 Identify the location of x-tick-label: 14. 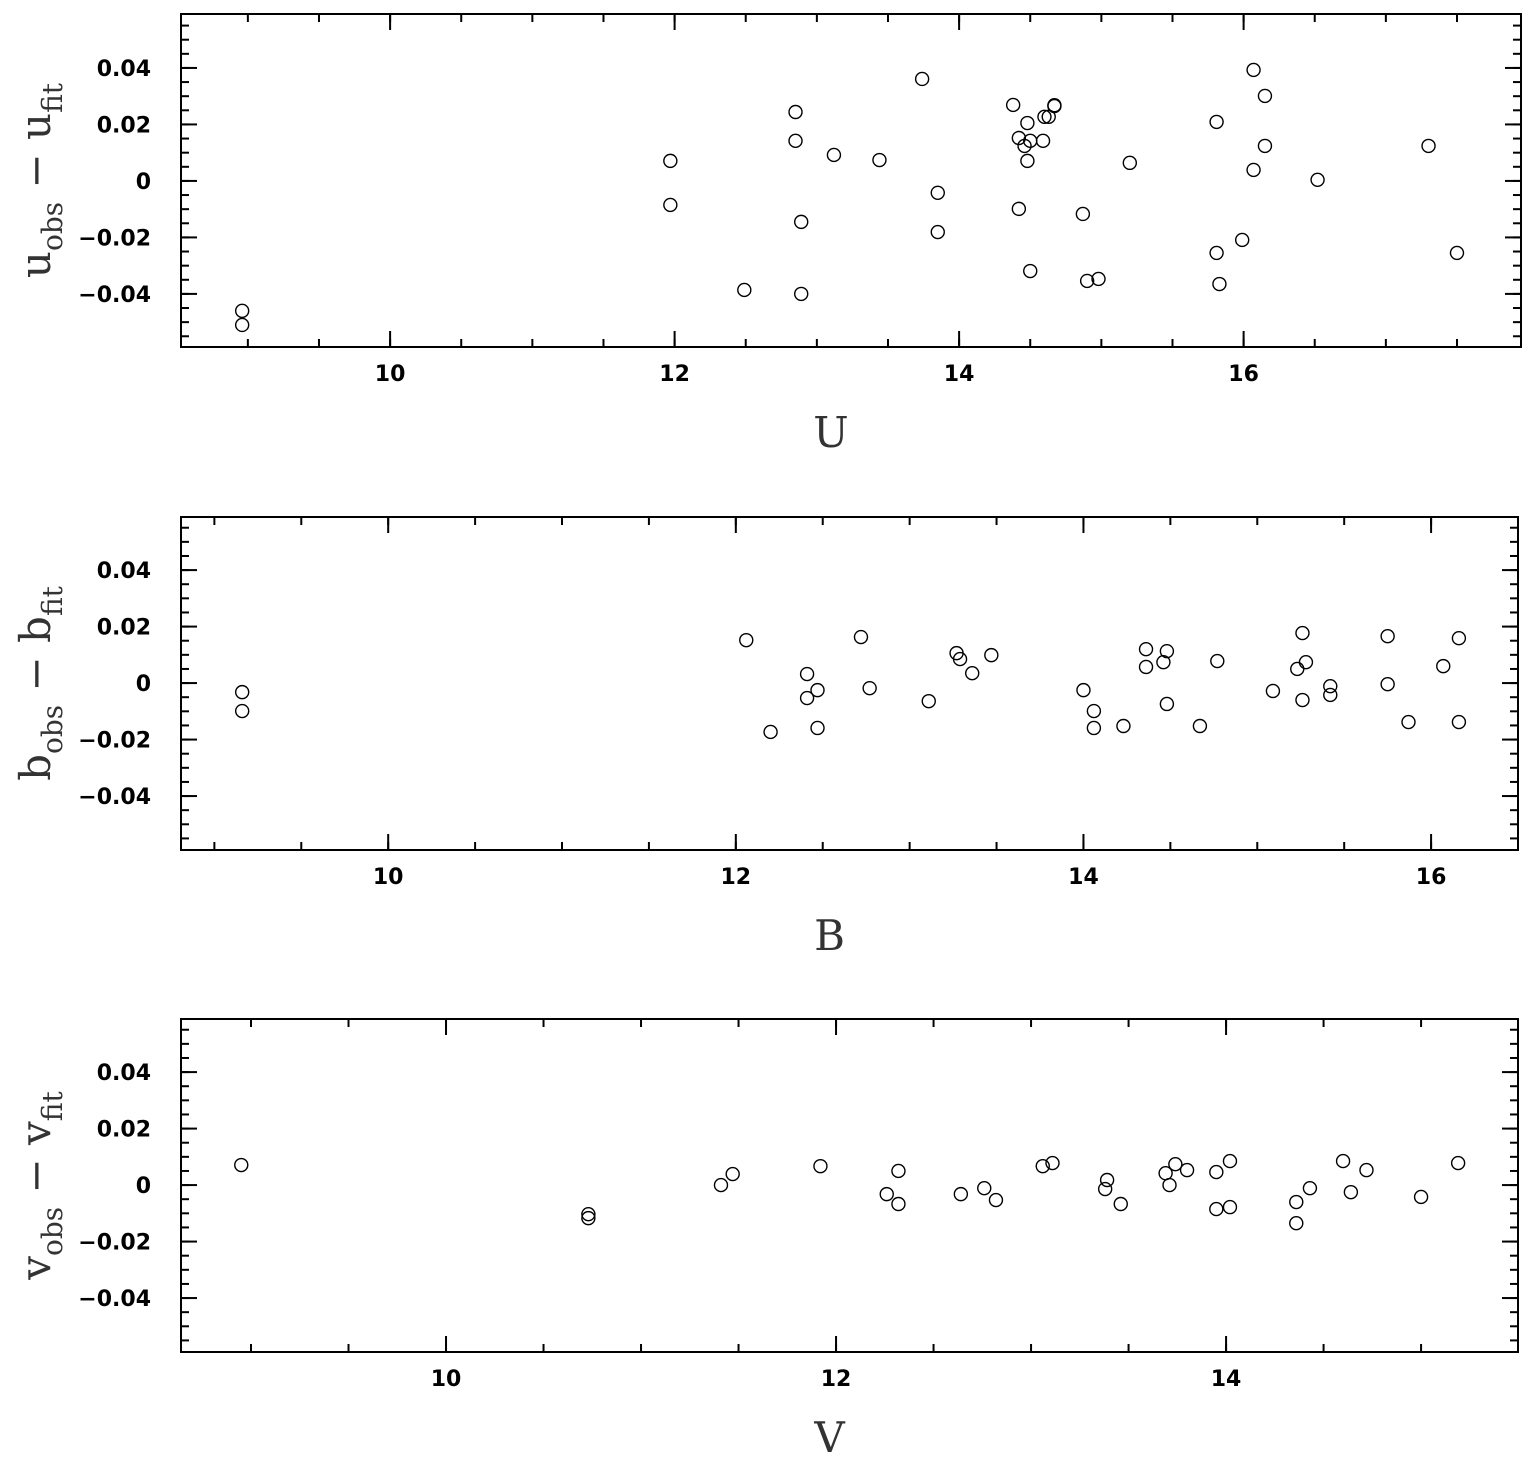
(1226, 1379).